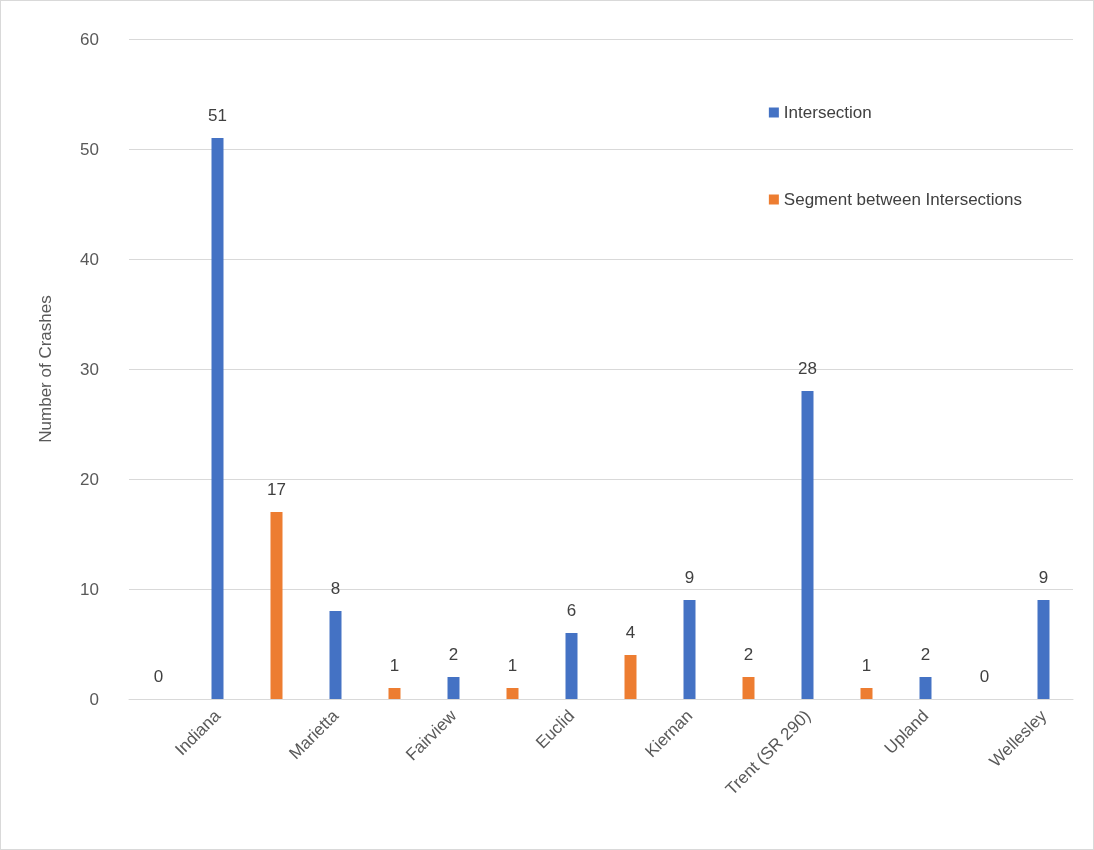 This screenshot has width=1094, height=850. Describe the element at coordinates (335, 588) in the screenshot. I see `data-label: 8` at that location.